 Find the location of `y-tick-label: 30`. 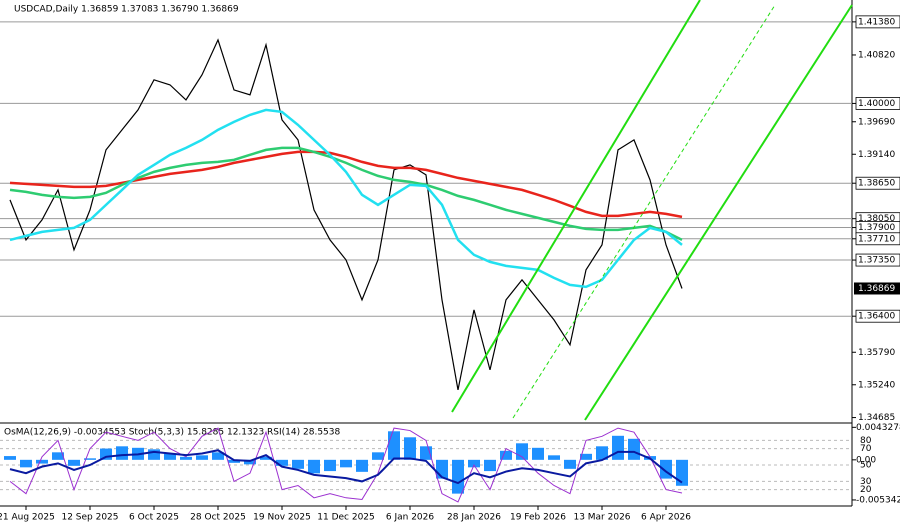

y-tick-label: 30 is located at coordinates (866, 482).